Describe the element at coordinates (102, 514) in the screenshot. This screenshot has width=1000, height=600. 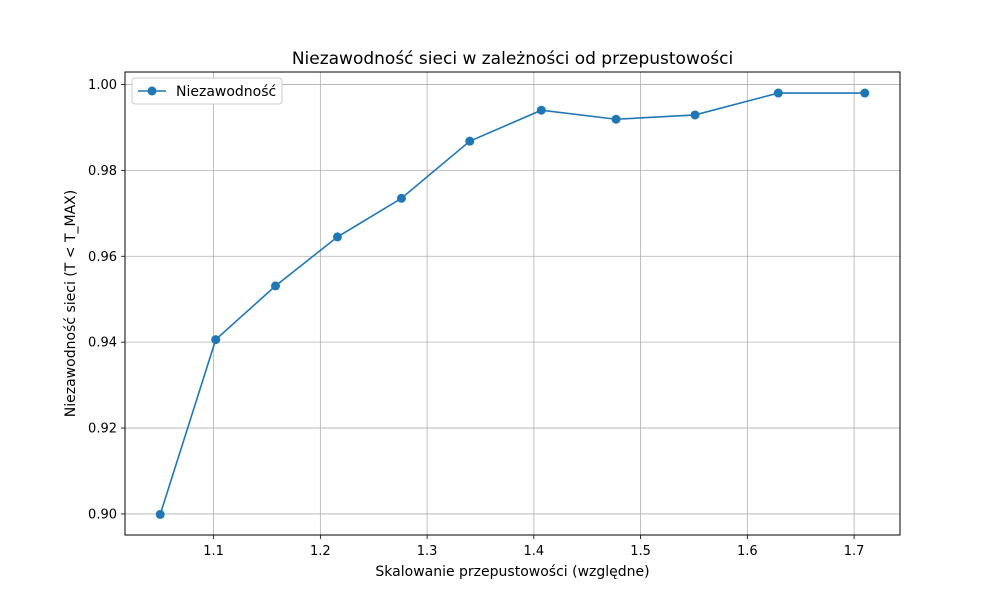
I see `y-tick-label: 0.90` at that location.